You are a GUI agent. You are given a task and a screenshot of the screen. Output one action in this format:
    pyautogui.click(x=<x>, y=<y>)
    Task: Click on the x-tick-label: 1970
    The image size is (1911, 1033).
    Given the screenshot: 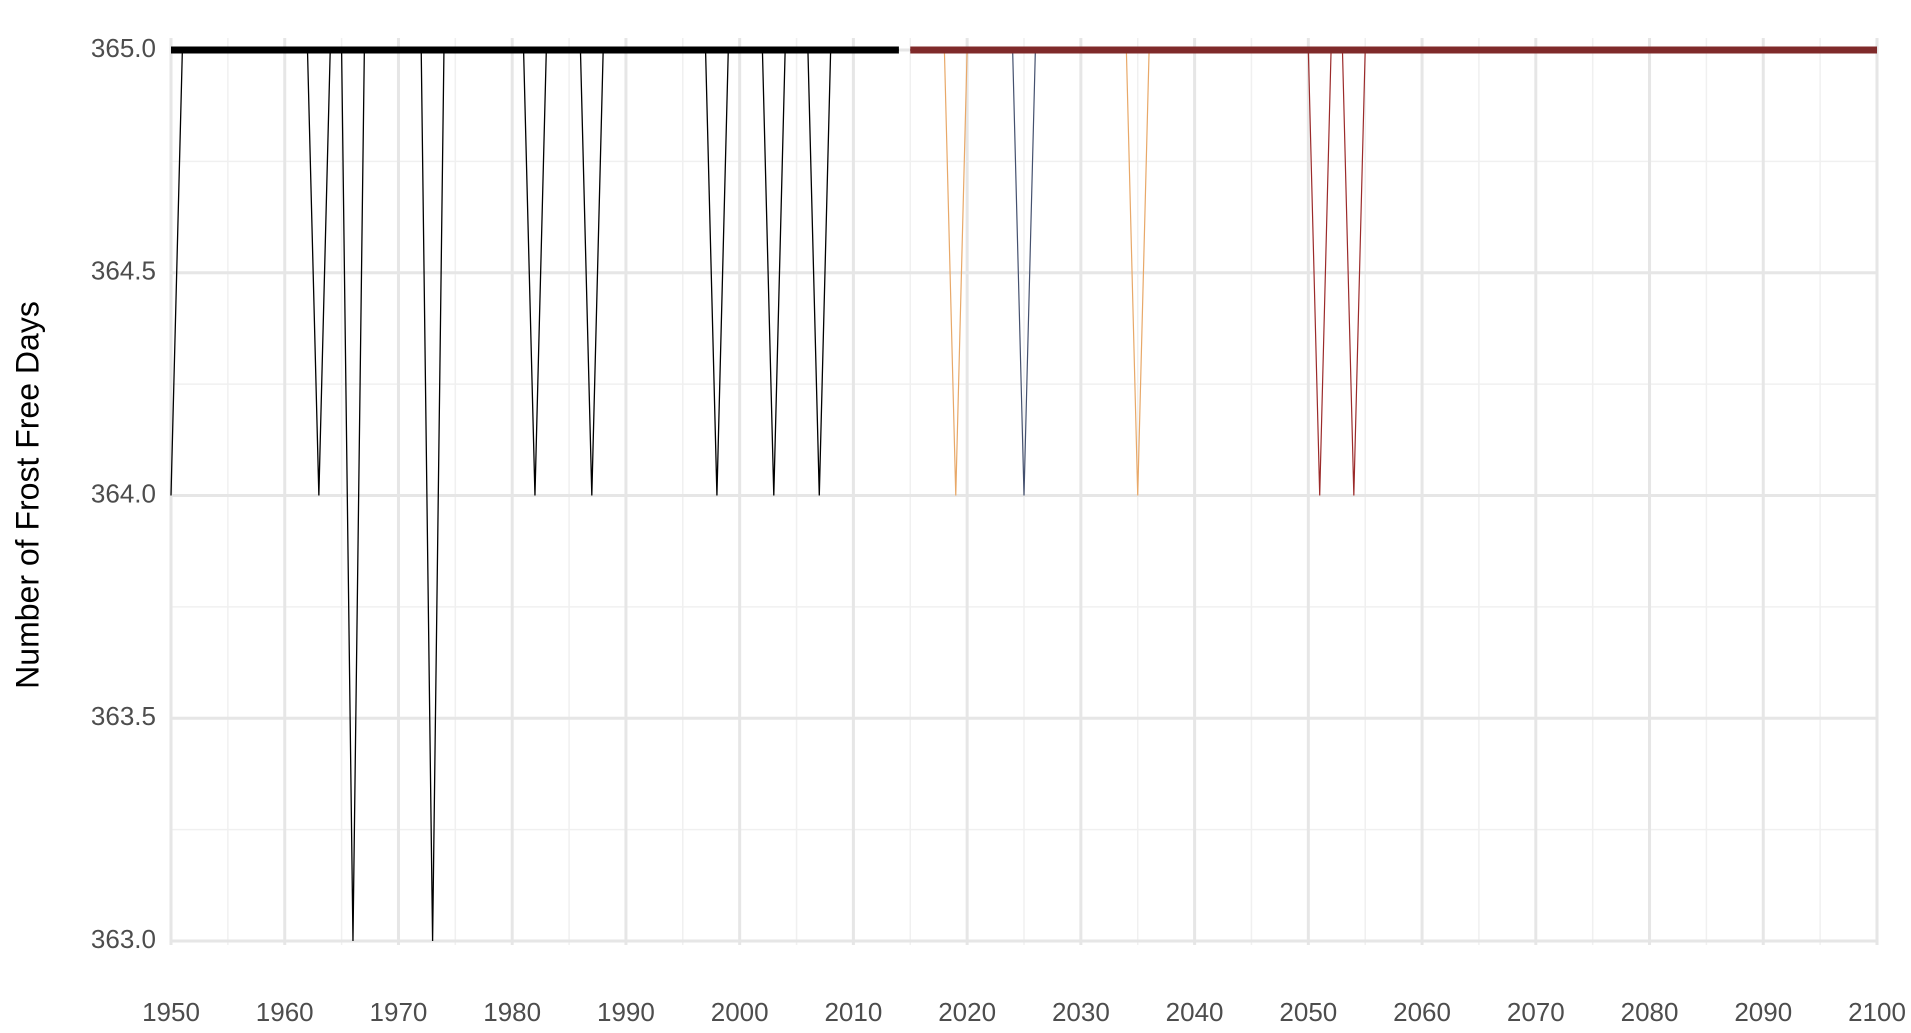 What is the action you would take?
    pyautogui.click(x=399, y=1012)
    